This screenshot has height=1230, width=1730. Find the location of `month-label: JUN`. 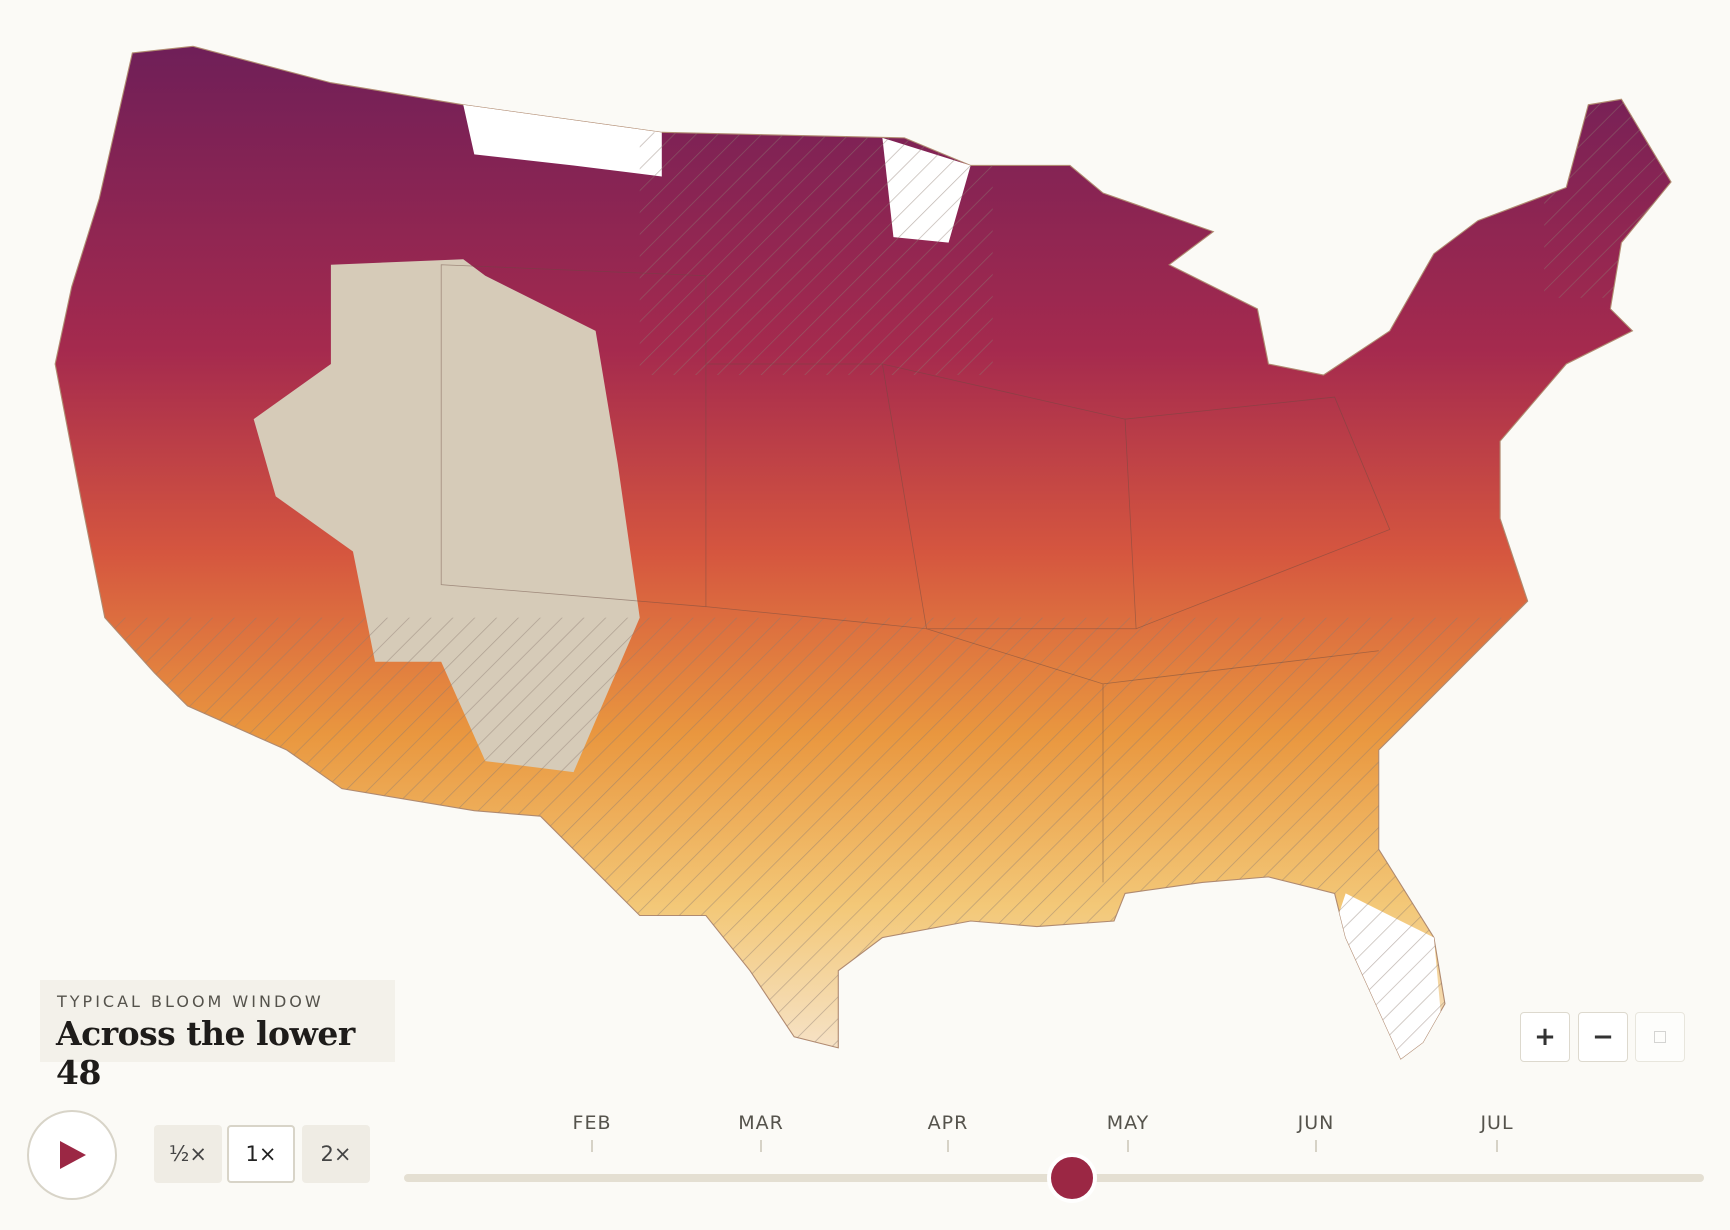

month-label: JUN is located at coordinates (1316, 1123).